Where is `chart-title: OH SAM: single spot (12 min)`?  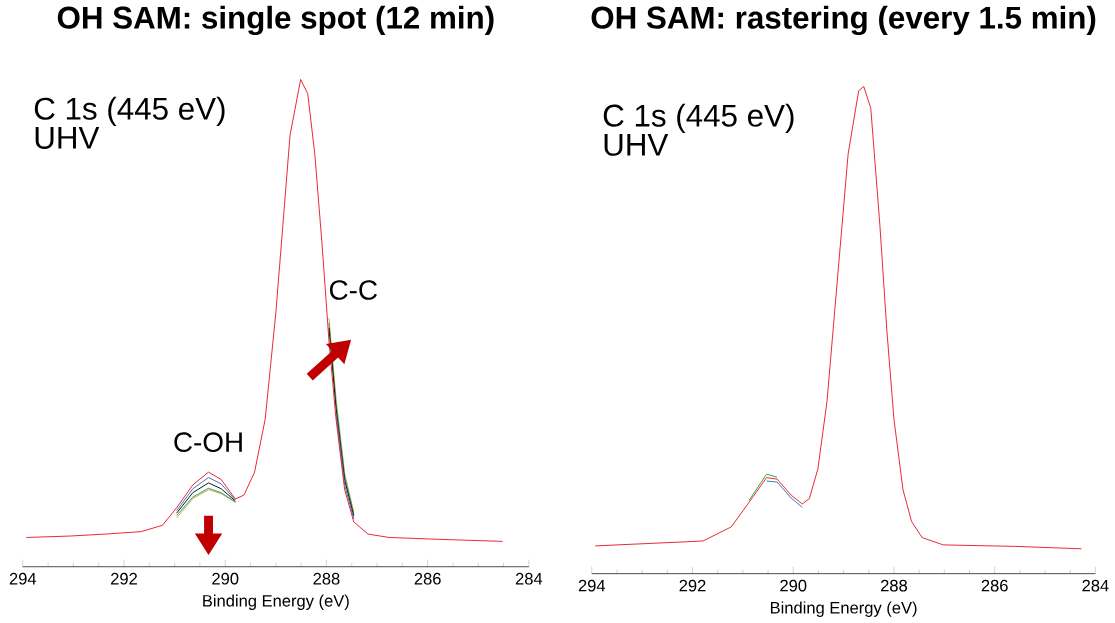 chart-title: OH SAM: single spot (12 min) is located at coordinates (275, 20).